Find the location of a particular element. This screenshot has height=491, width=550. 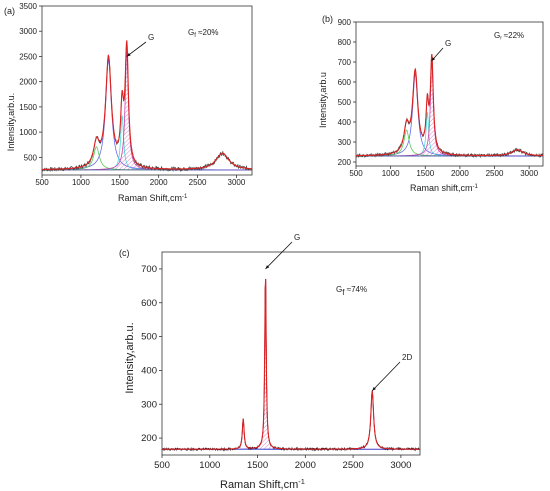

y-tick-label: 2500 is located at coordinates (28, 56).